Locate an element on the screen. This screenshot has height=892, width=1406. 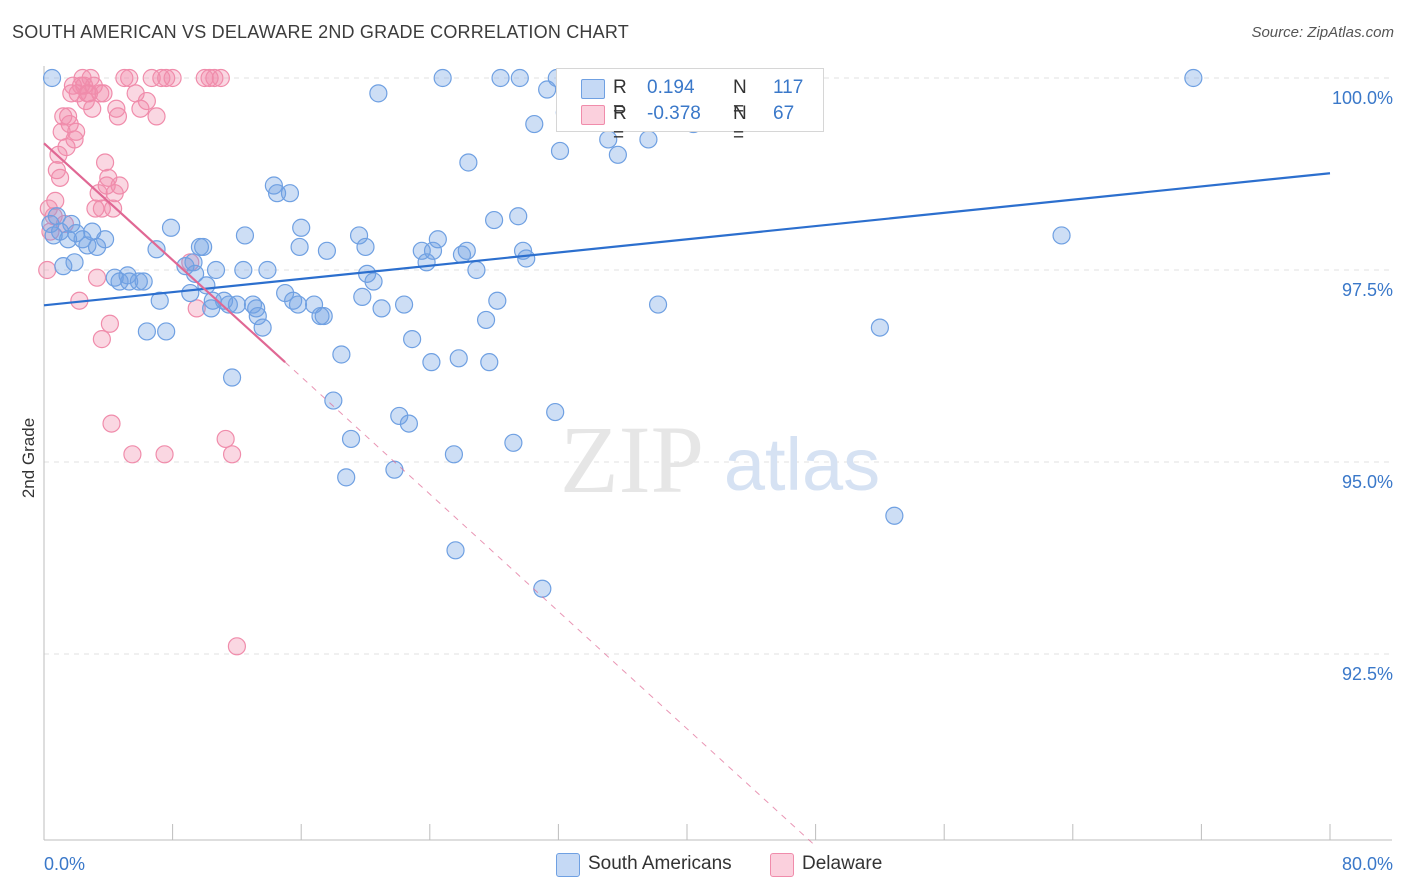
x-tick-label: 80.0% is located at coordinates (1367, 864).